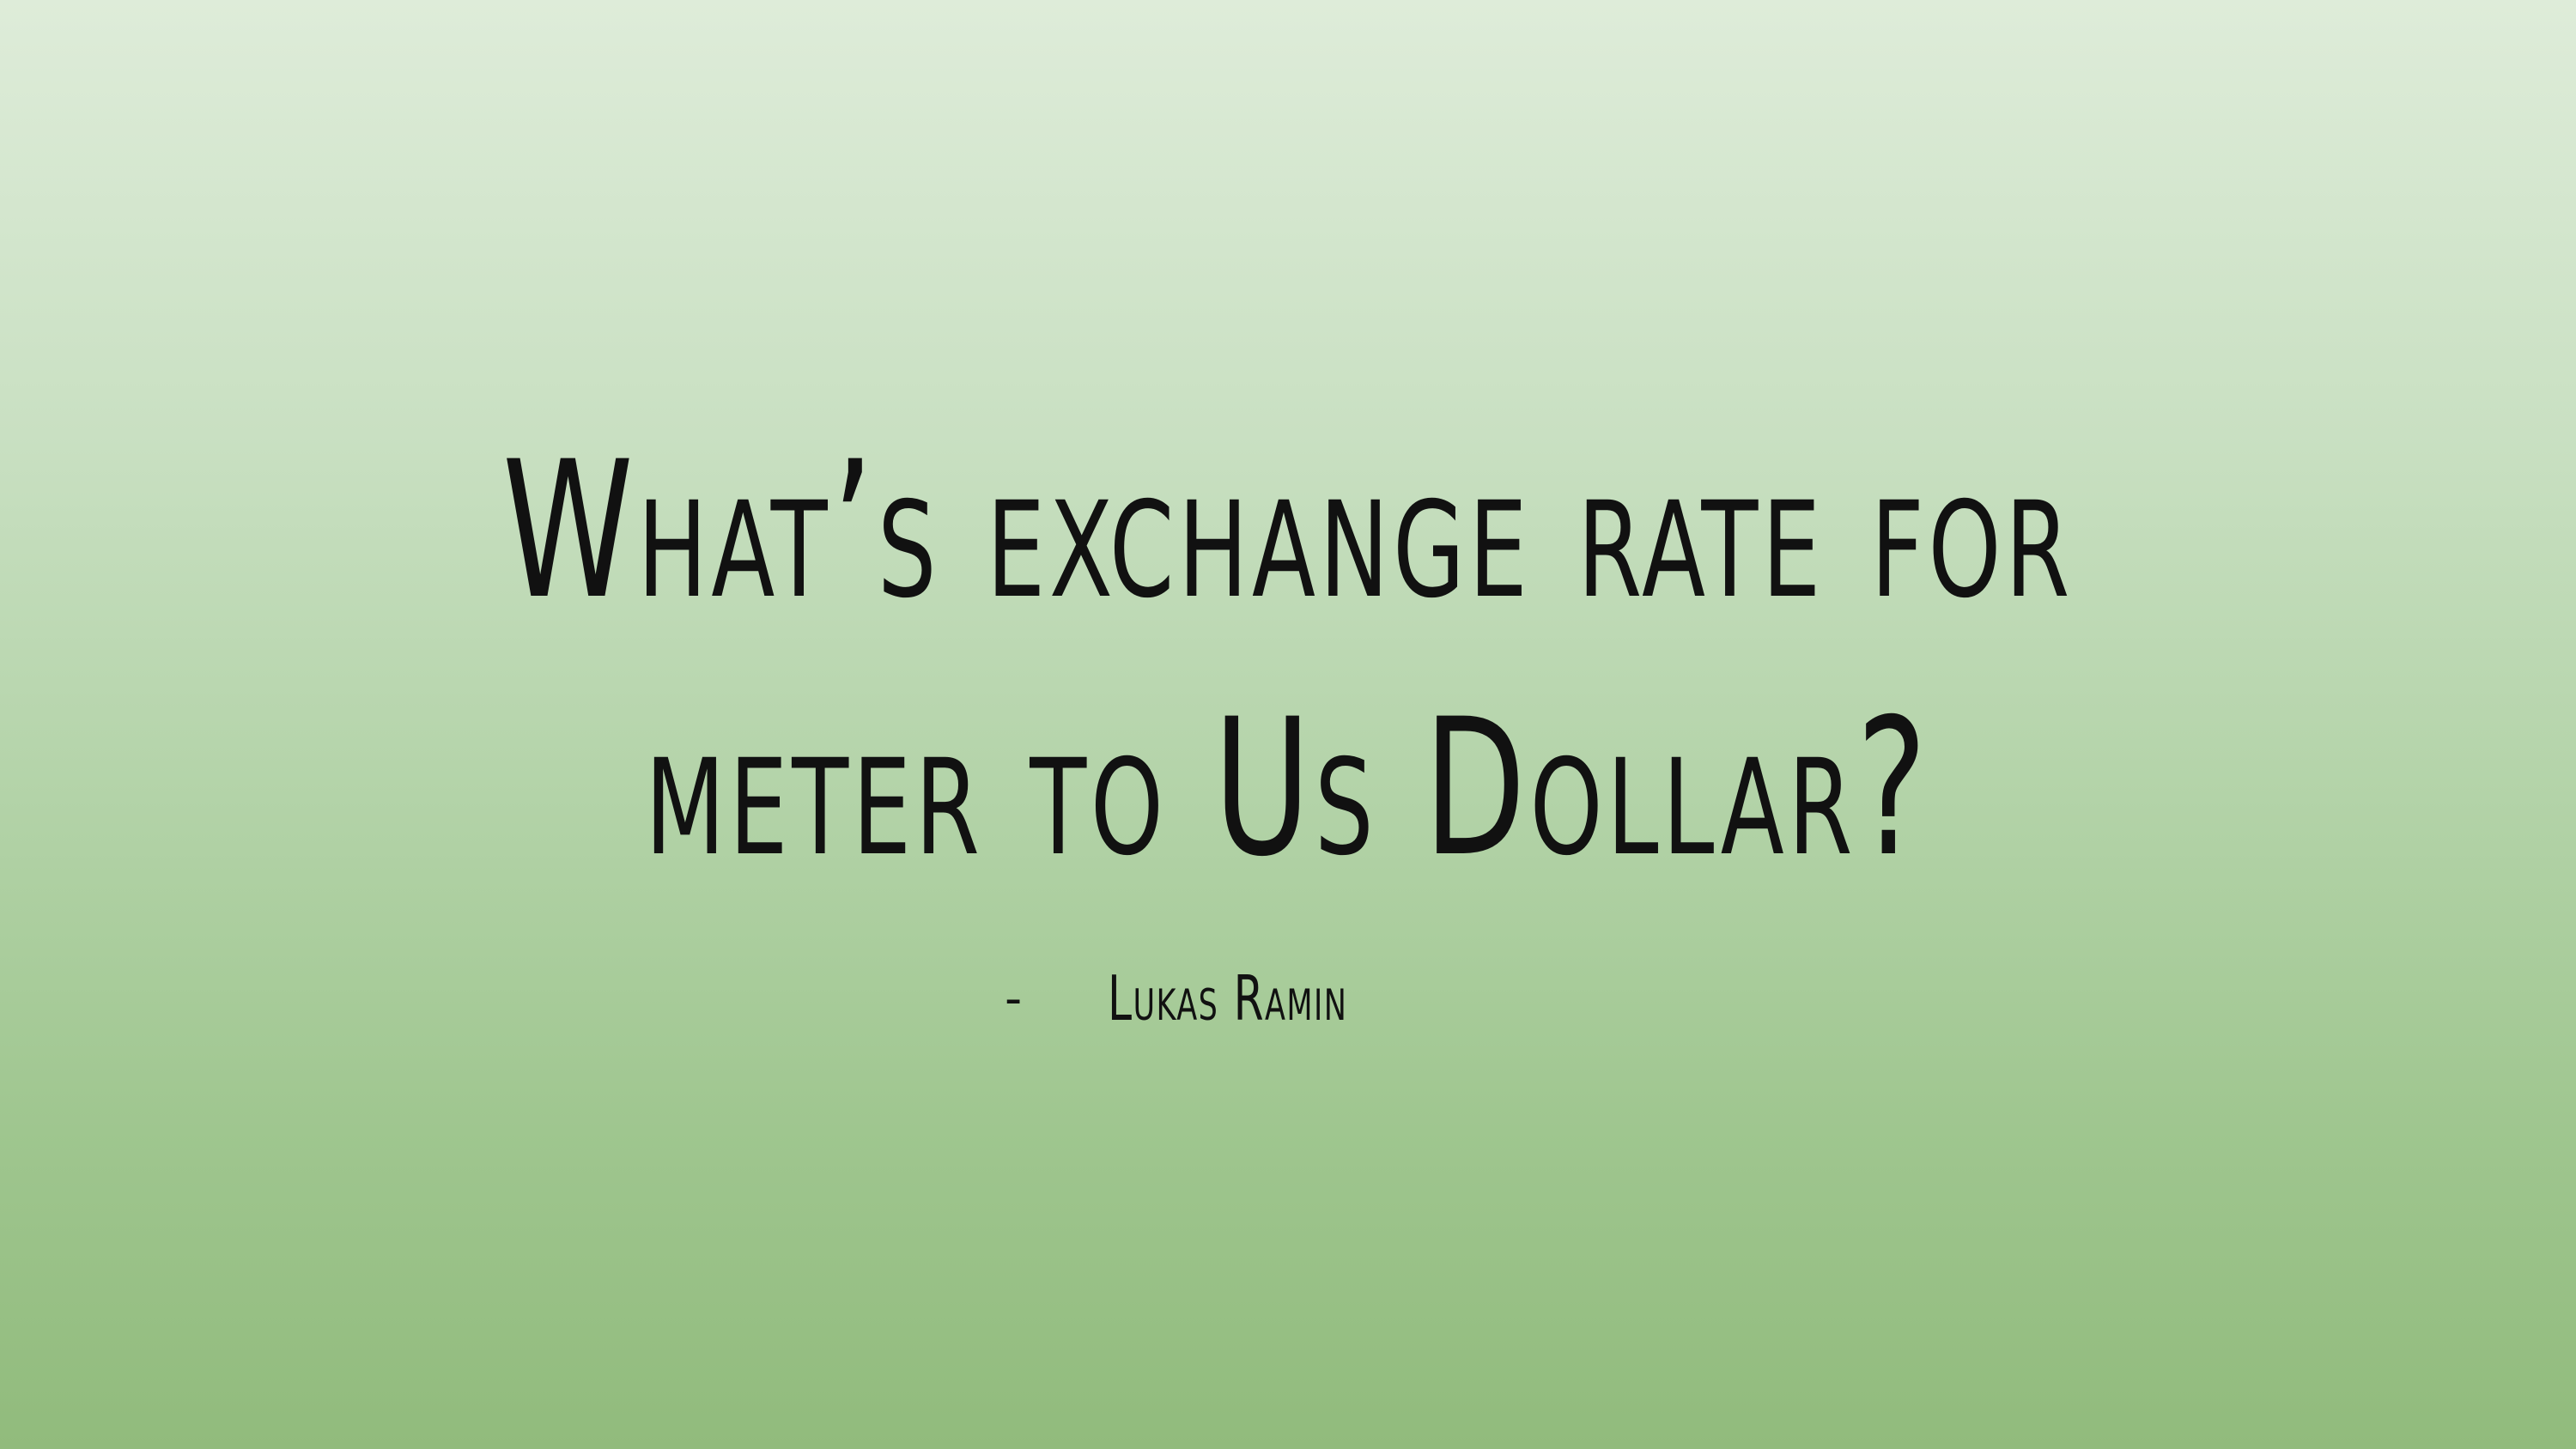  I want to click on attribution-dash: -, so click(1014, 998).